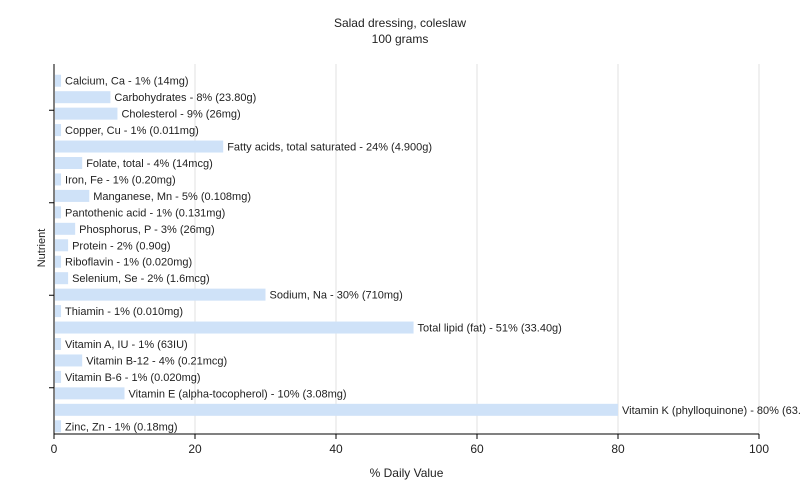 The image size is (800, 500). Describe the element at coordinates (156, 361) in the screenshot. I see `bar-label: Vitamin B-12 - 4% (0.21mcg)` at that location.